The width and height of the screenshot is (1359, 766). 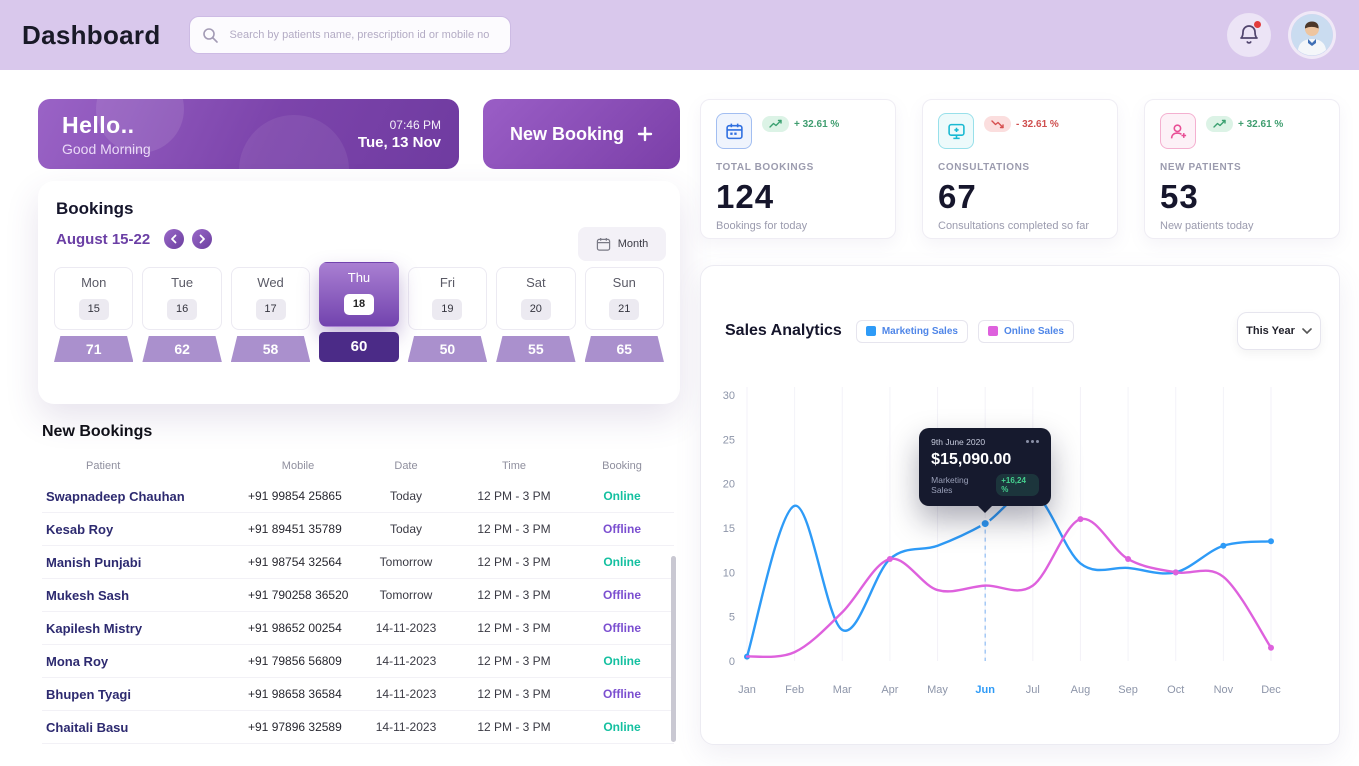 I want to click on day-date: 15, so click(x=93, y=309).